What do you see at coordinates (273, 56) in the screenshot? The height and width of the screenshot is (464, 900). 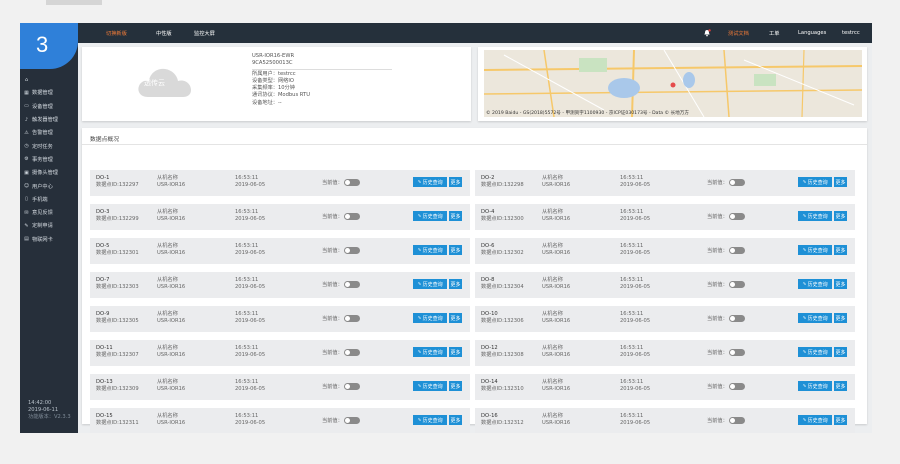 I see `device-model: USR-IOR16-EWR` at bounding box center [273, 56].